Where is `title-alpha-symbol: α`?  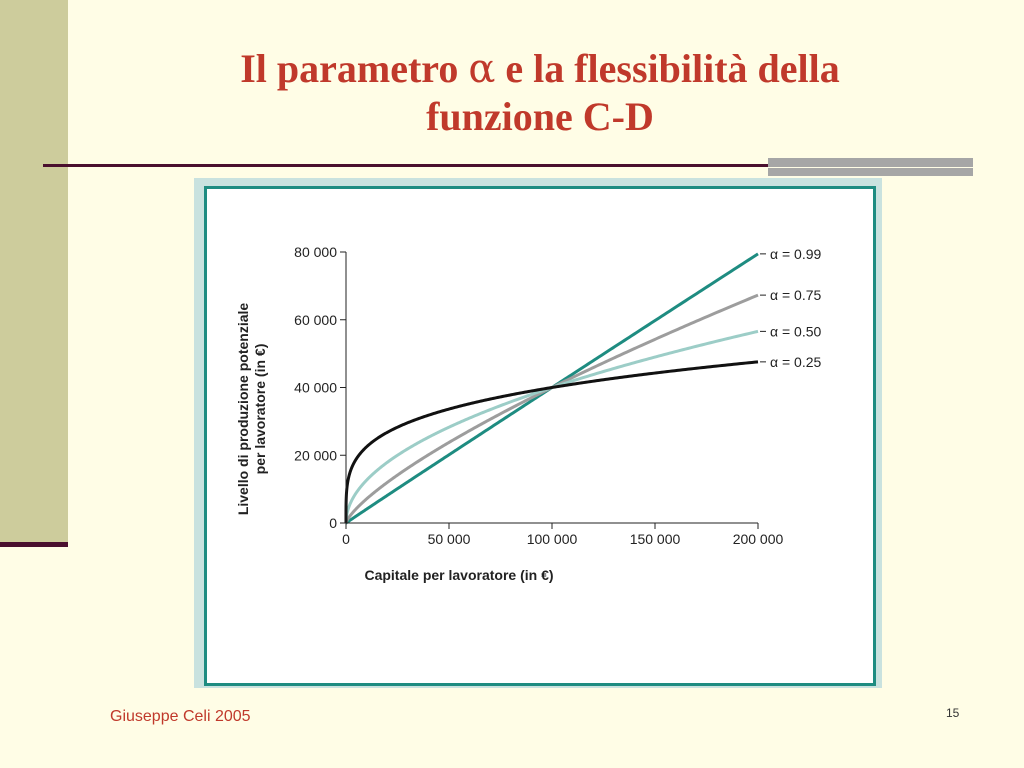
title-alpha-symbol: α is located at coordinates (482, 69).